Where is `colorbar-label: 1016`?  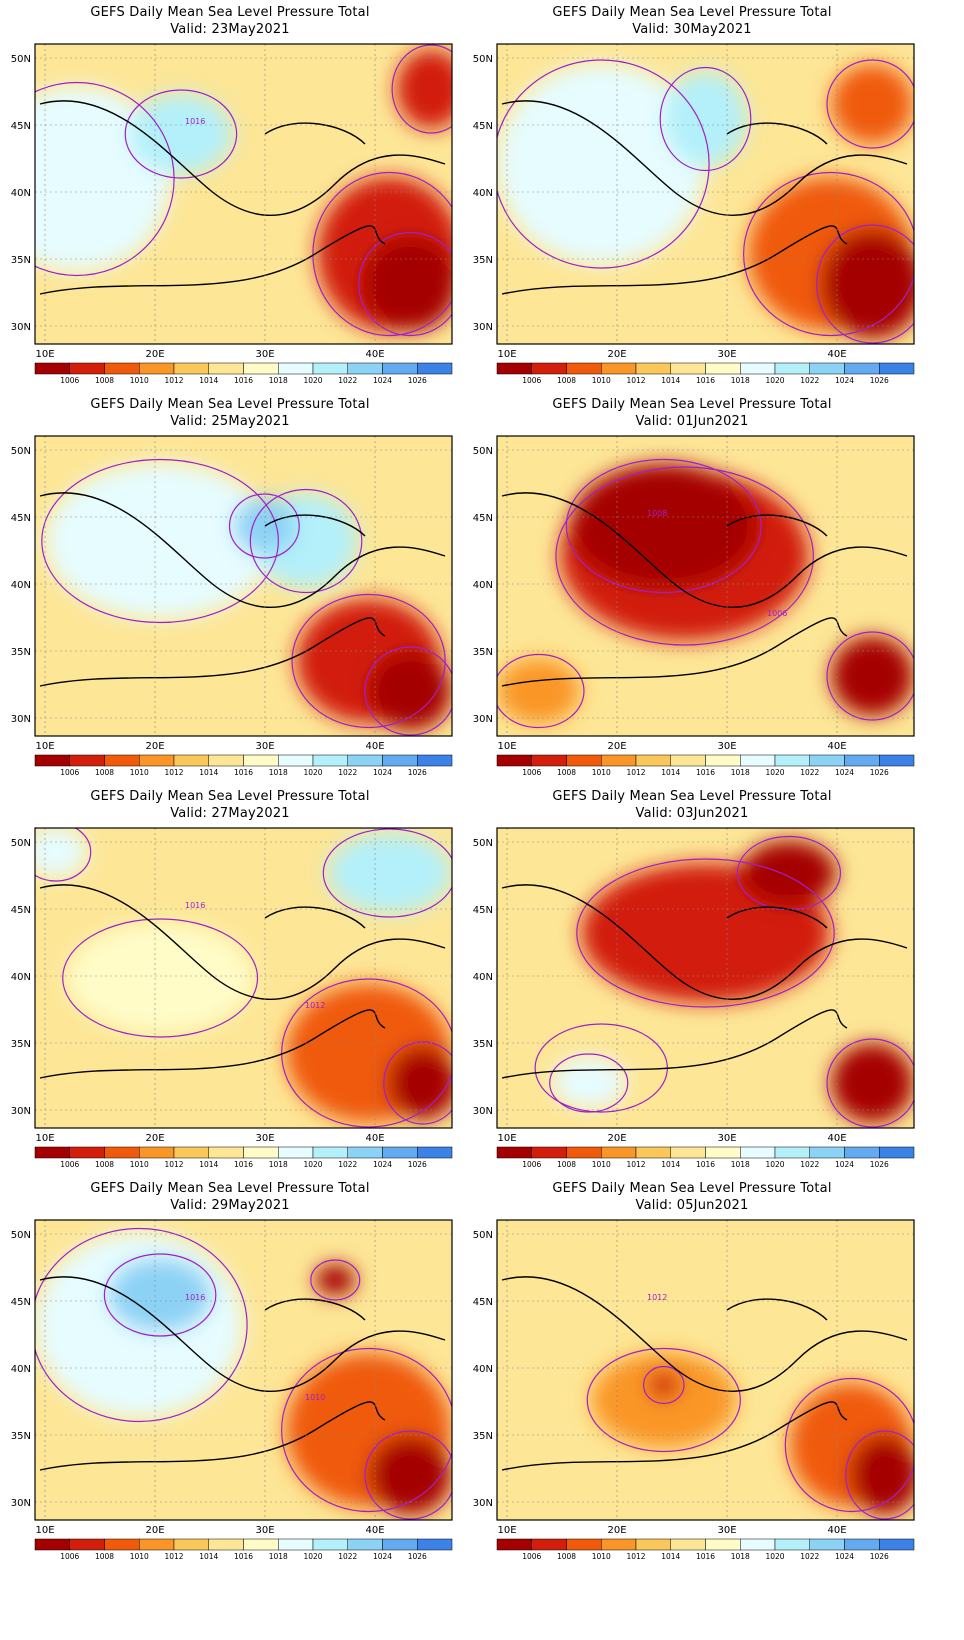
colorbar-label: 1016 is located at coordinates (243, 1556).